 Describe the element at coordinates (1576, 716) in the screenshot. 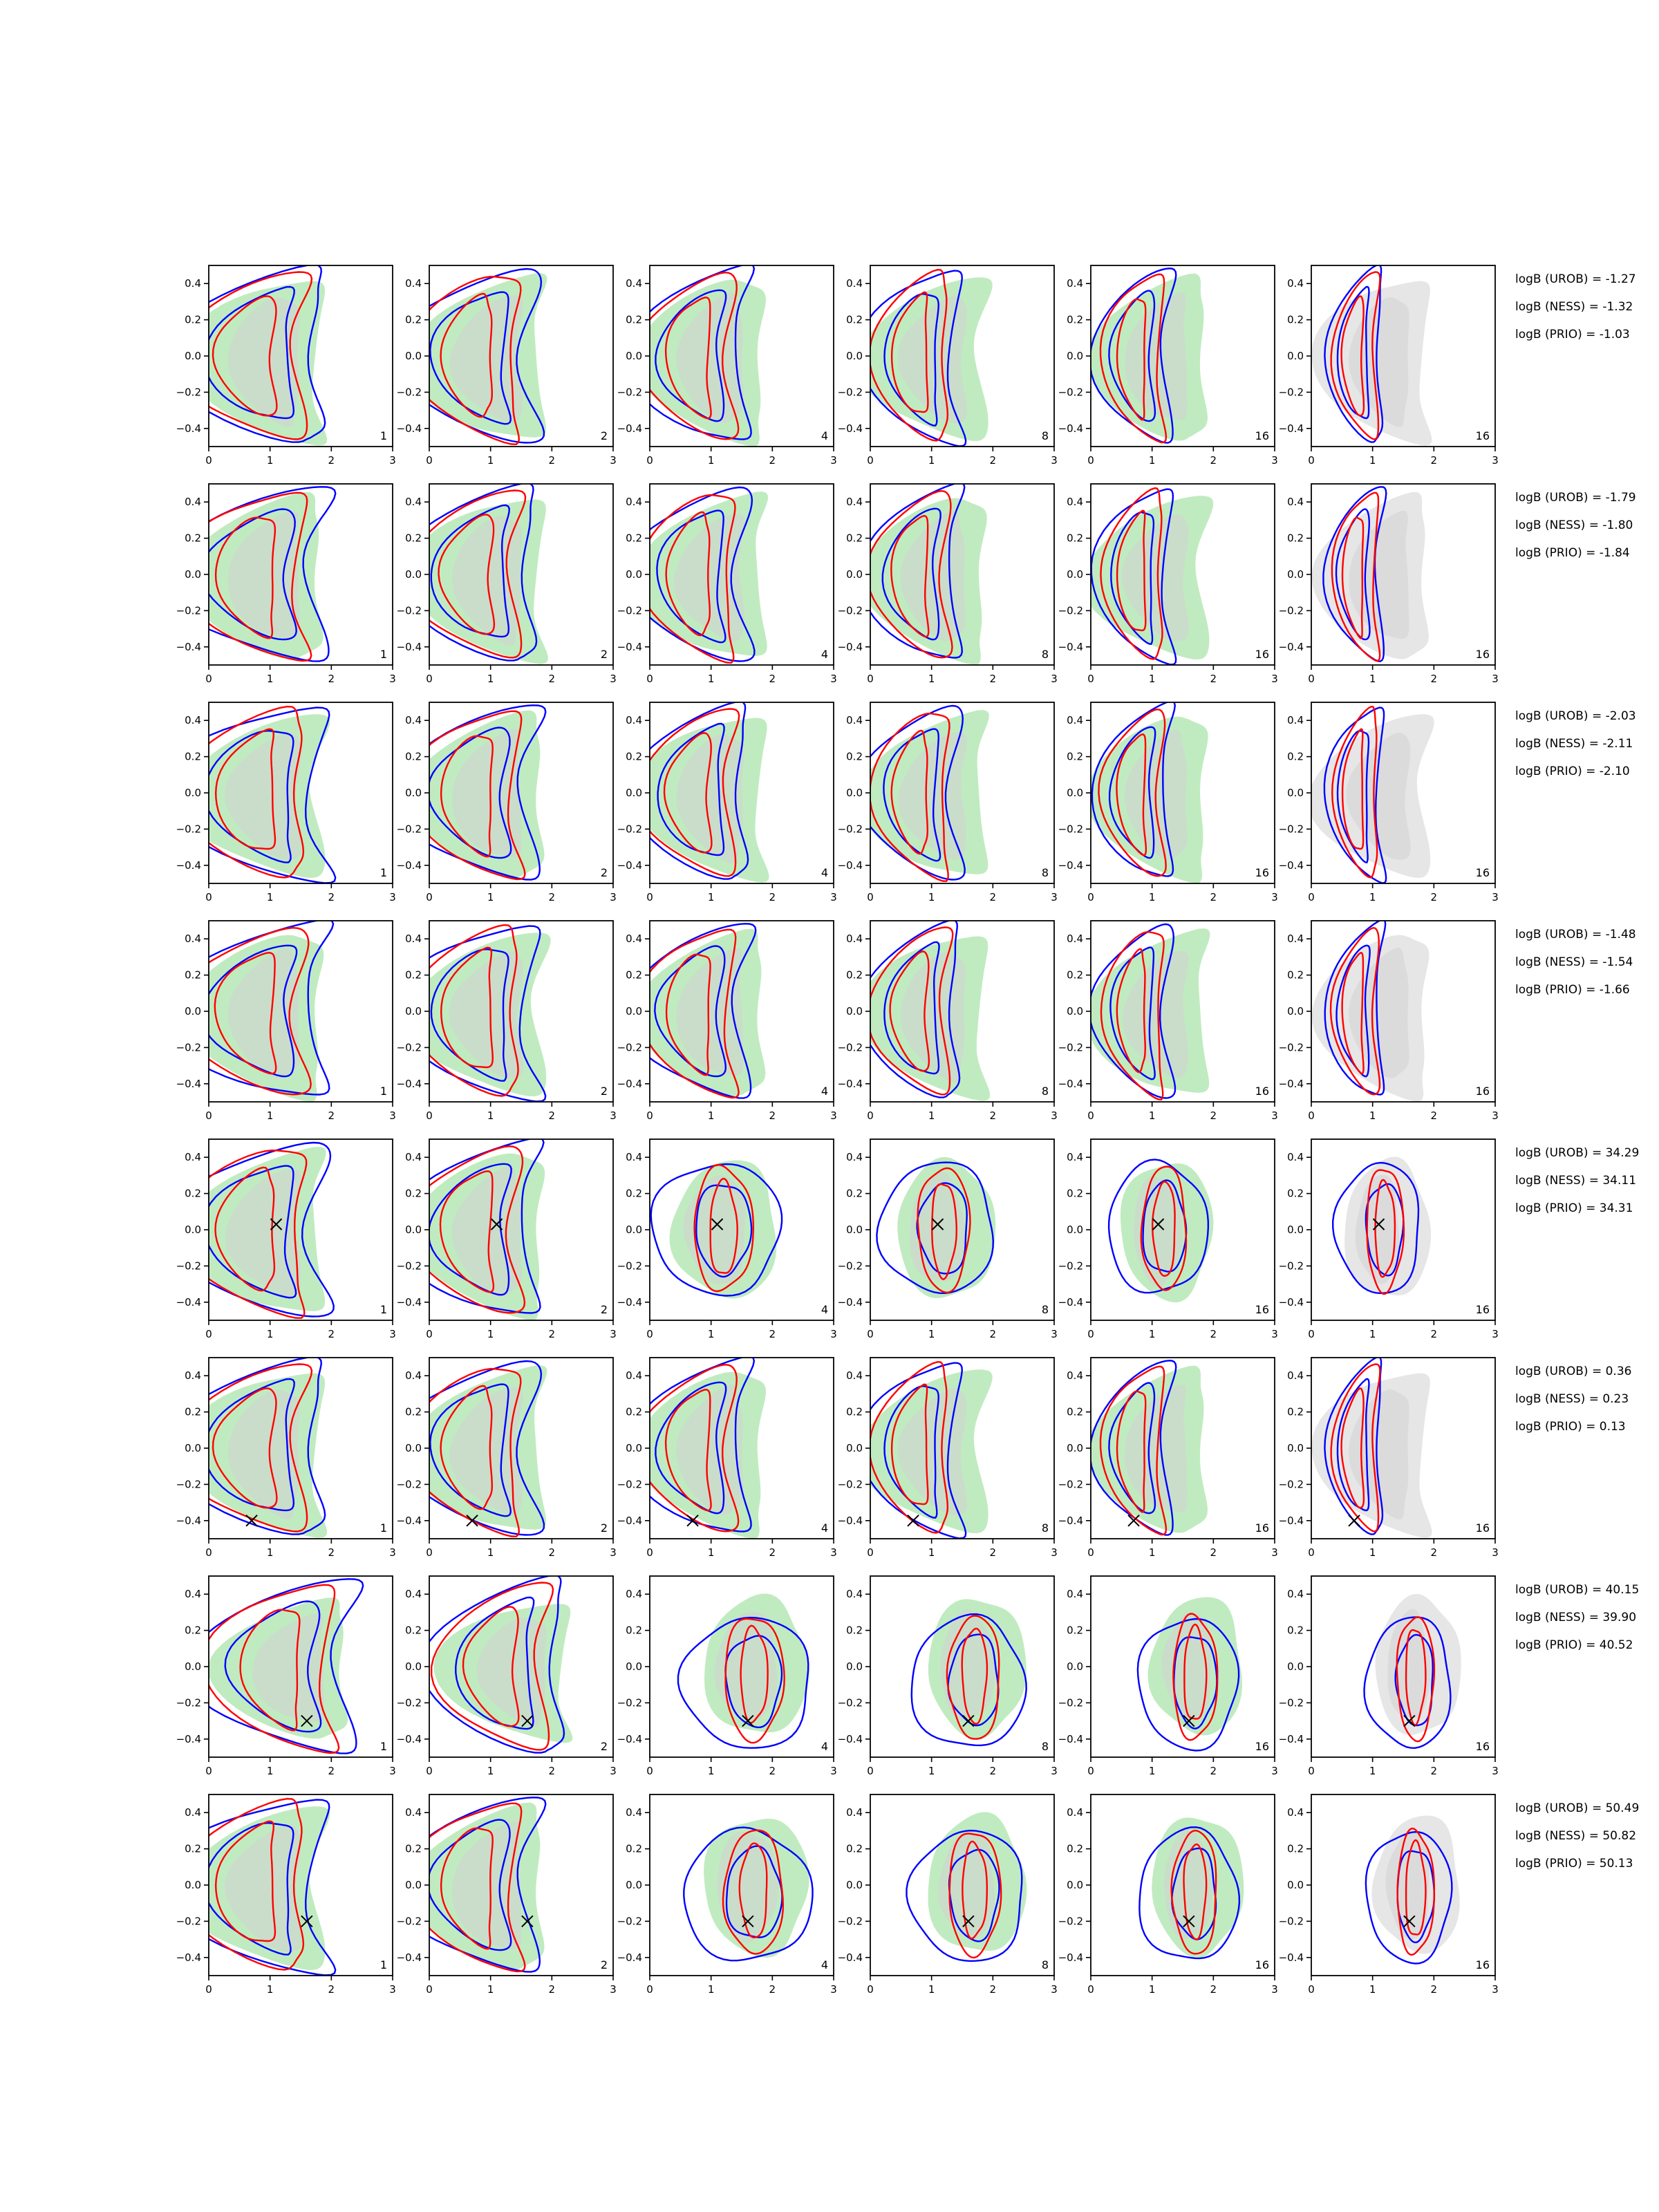

I see `row-annotation: logB (UROB) = -2.03` at that location.